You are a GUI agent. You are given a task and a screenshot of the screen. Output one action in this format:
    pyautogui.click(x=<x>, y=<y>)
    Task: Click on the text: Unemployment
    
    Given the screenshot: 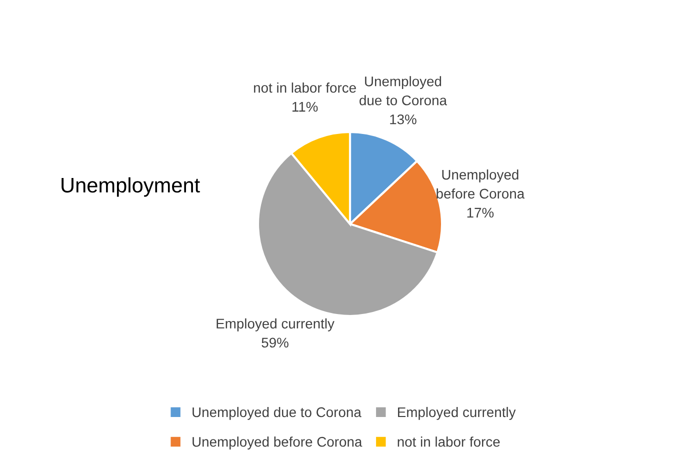 What is the action you would take?
    pyautogui.click(x=131, y=187)
    